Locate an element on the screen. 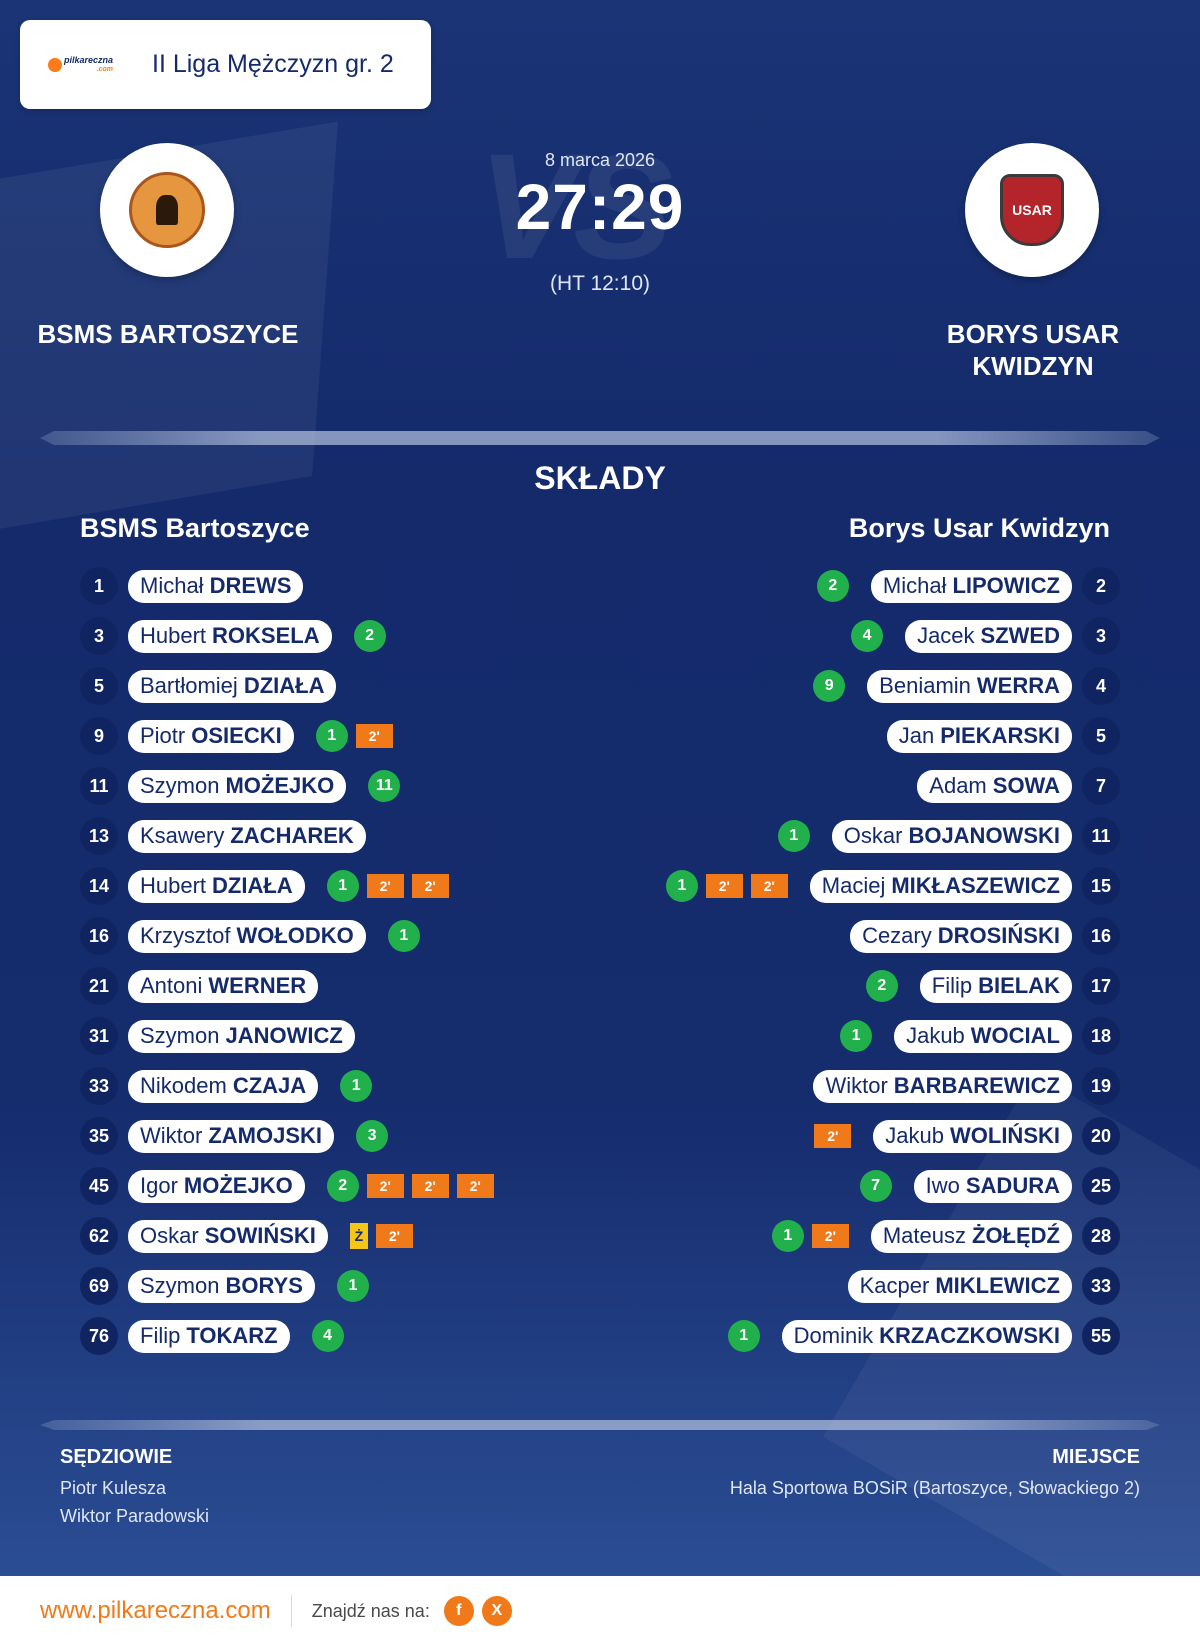  player-name: Szymon BORYS is located at coordinates (221, 1286).